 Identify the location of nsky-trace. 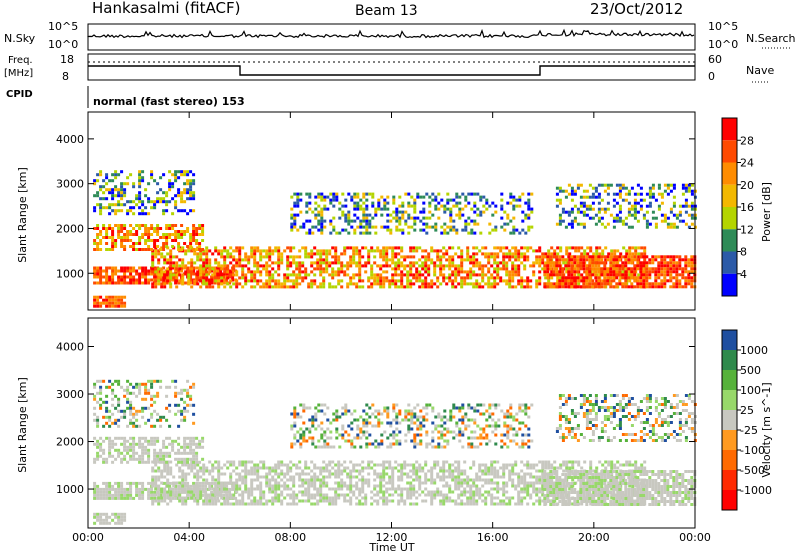
(391, 33).